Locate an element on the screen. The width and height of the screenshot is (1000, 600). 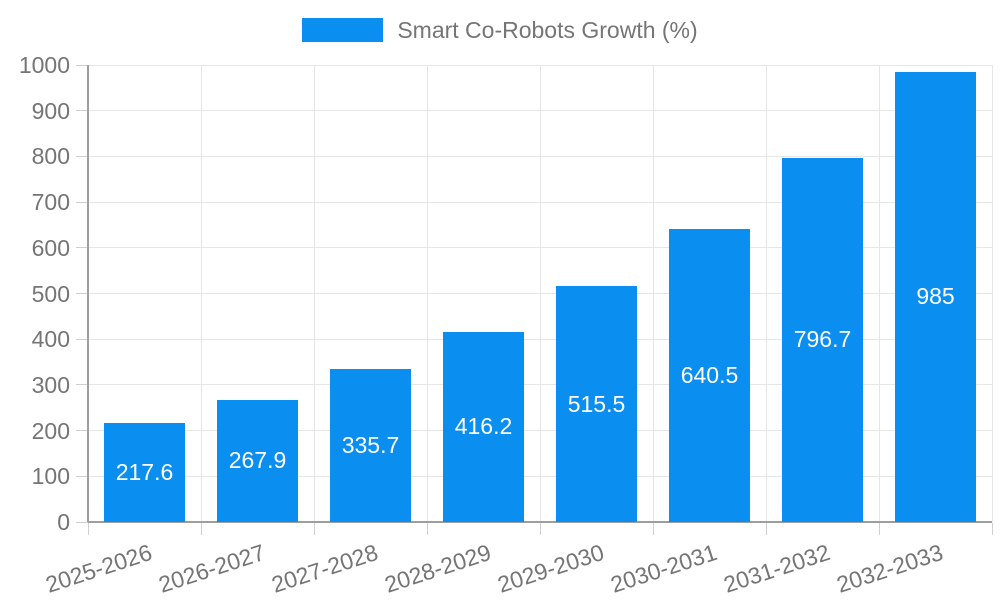
x-axis-label: 2028-2029 is located at coordinates (437, 568).